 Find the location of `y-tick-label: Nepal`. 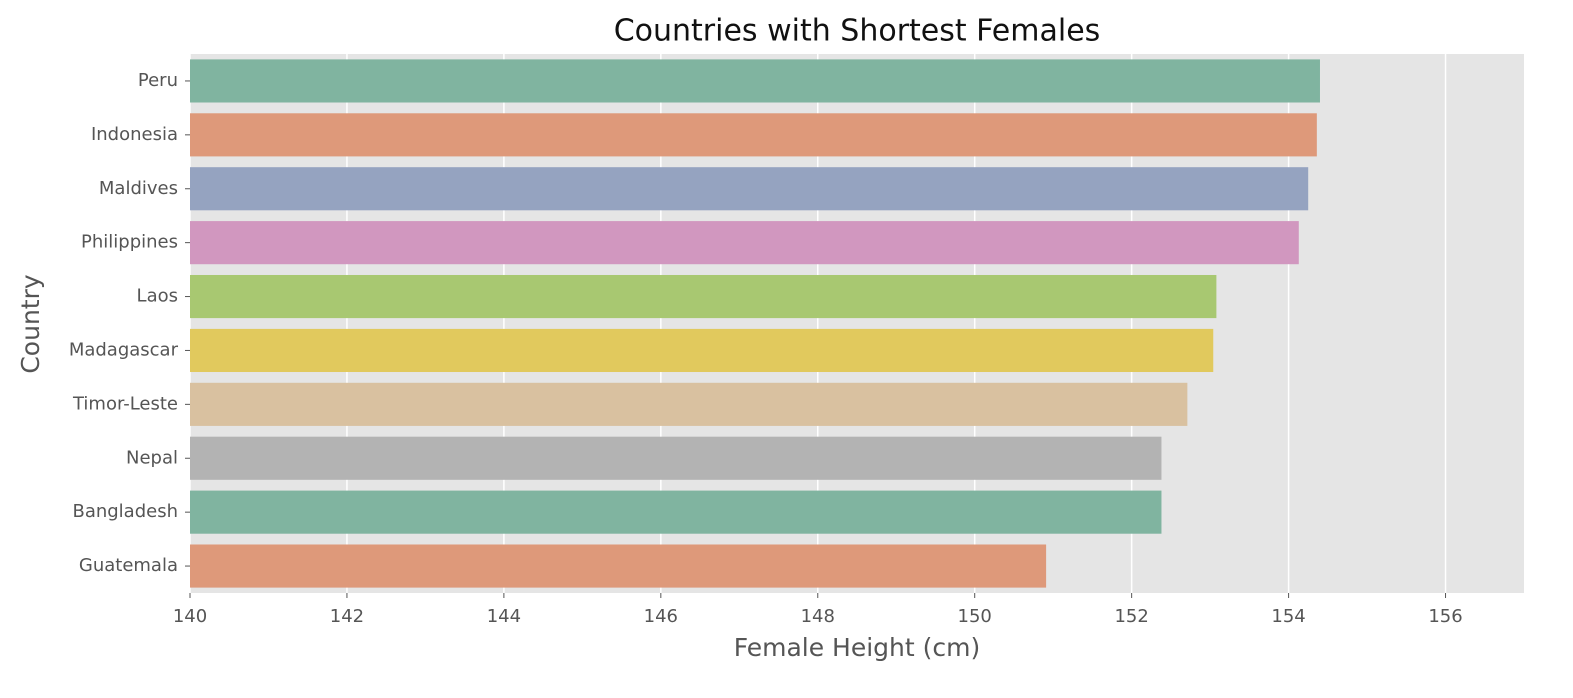

y-tick-label: Nepal is located at coordinates (152, 457).